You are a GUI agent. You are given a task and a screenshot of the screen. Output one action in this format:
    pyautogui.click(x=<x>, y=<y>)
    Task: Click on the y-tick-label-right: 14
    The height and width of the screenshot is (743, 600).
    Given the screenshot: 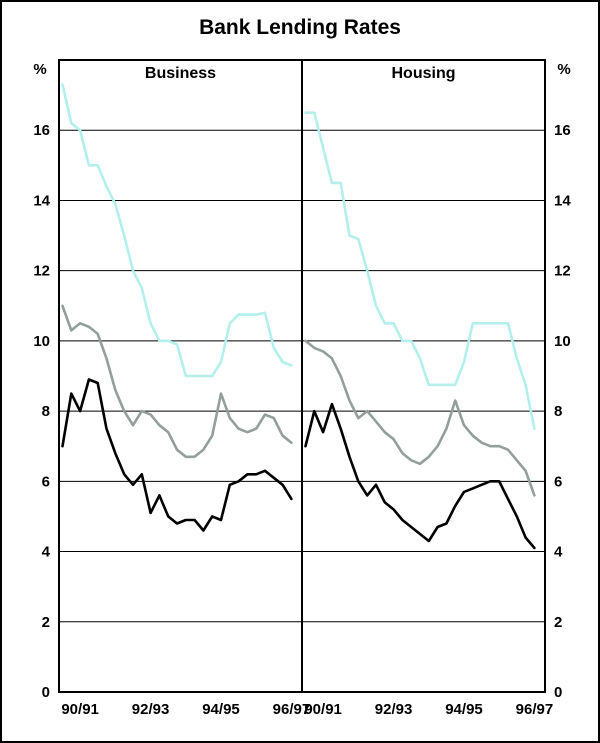 What is the action you would take?
    pyautogui.click(x=562, y=200)
    